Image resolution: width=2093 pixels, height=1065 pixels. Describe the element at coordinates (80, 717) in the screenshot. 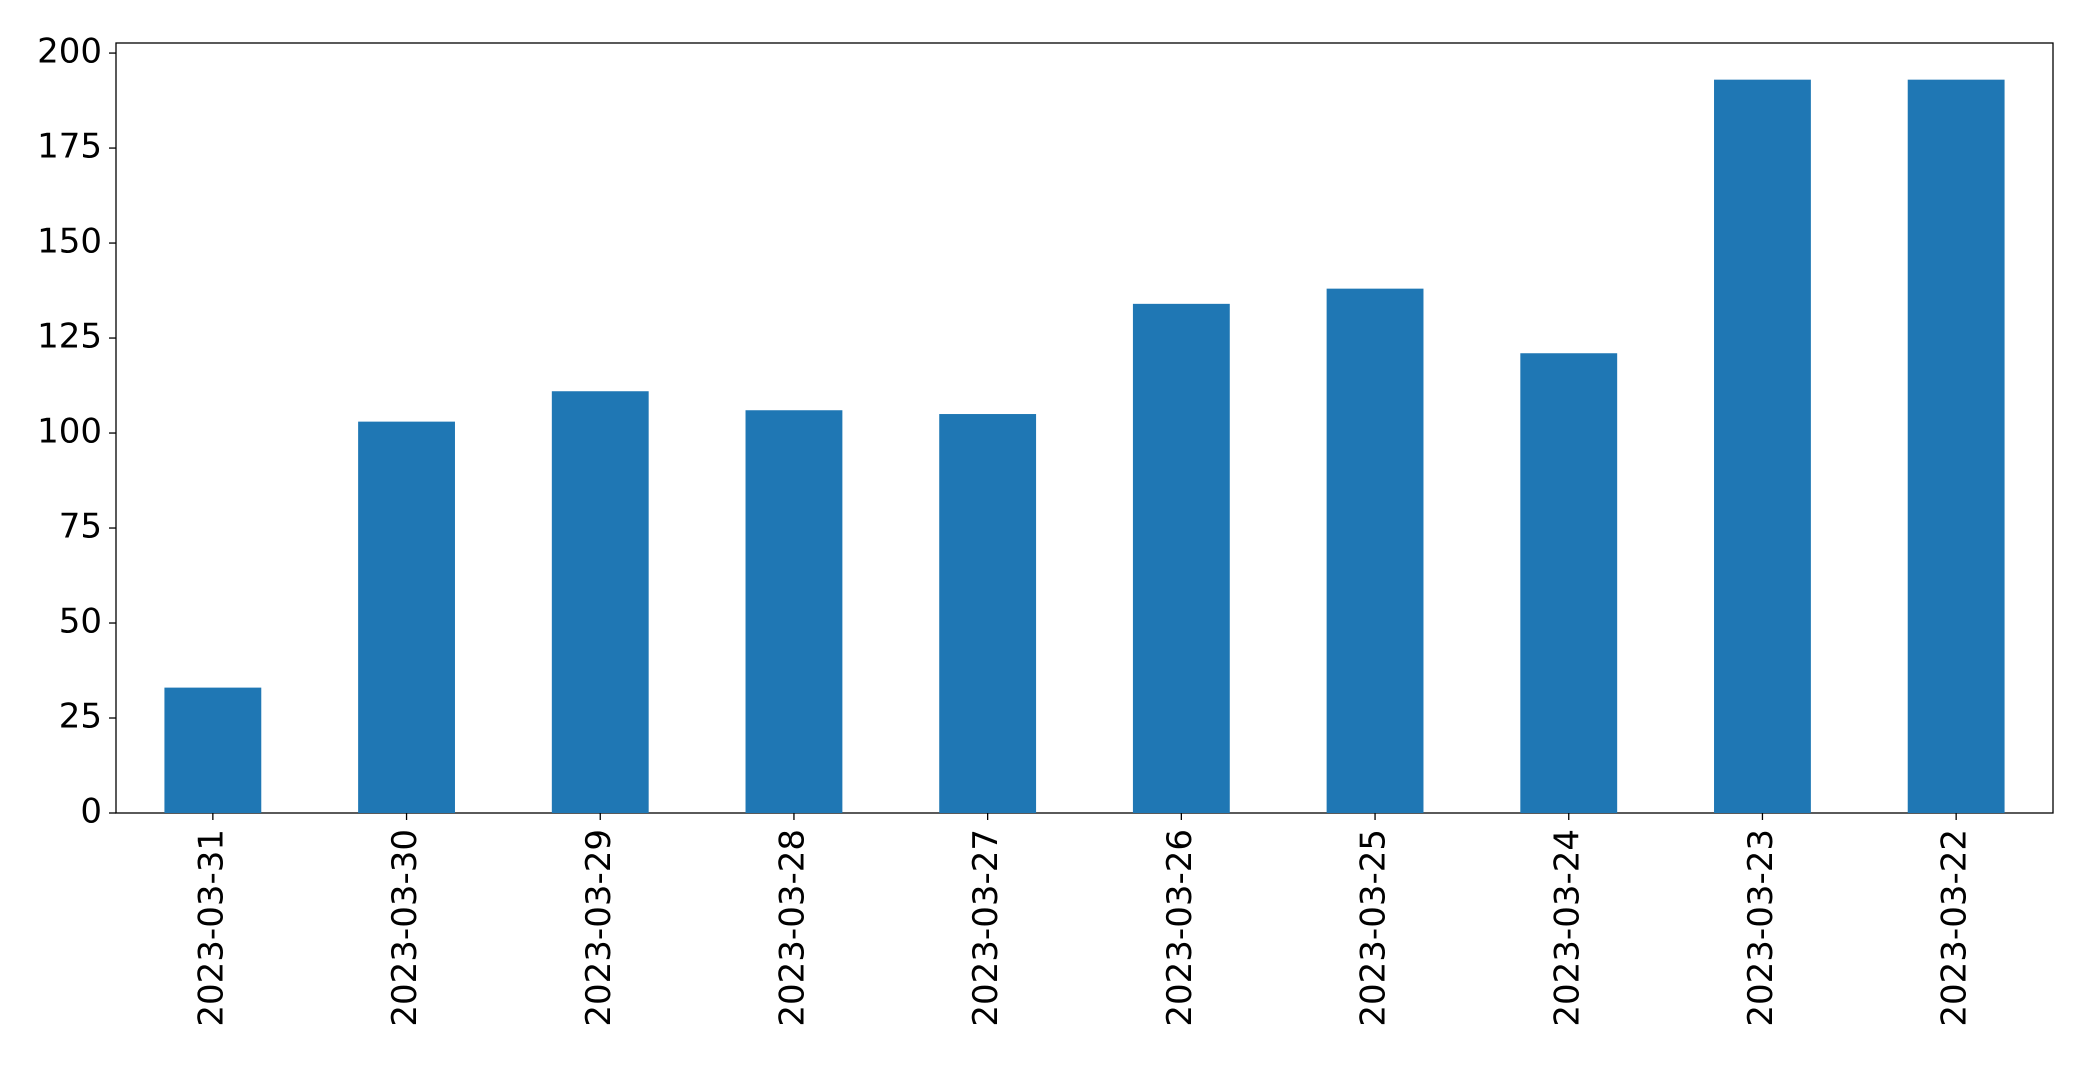

I see `y-tick-label: 25` at that location.